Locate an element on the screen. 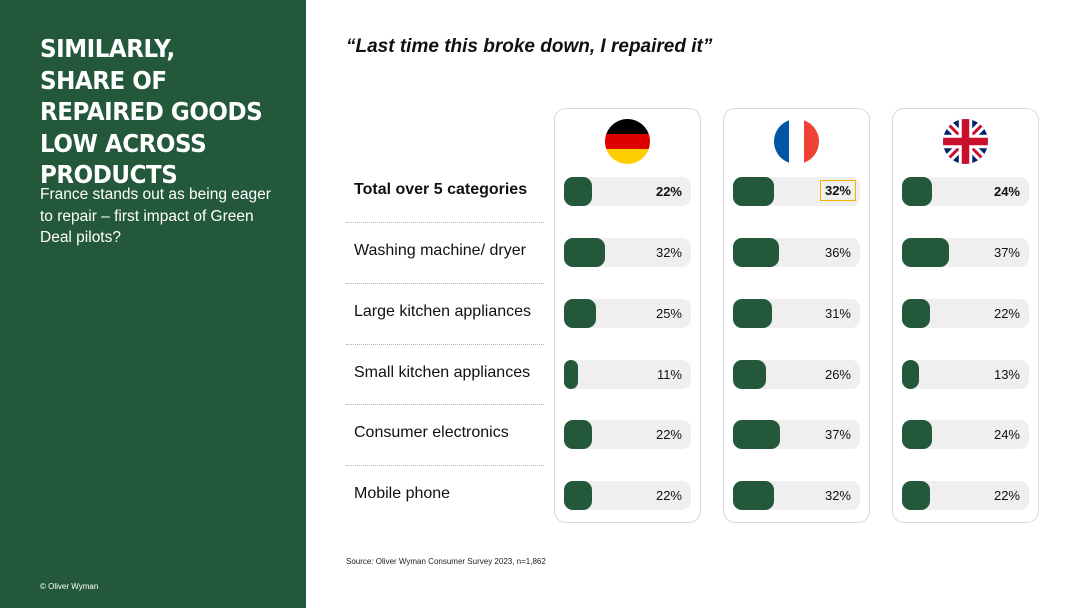 Image resolution: width=1080 pixels, height=608 pixels. category-label: Total over 5 categories is located at coordinates (441, 189).